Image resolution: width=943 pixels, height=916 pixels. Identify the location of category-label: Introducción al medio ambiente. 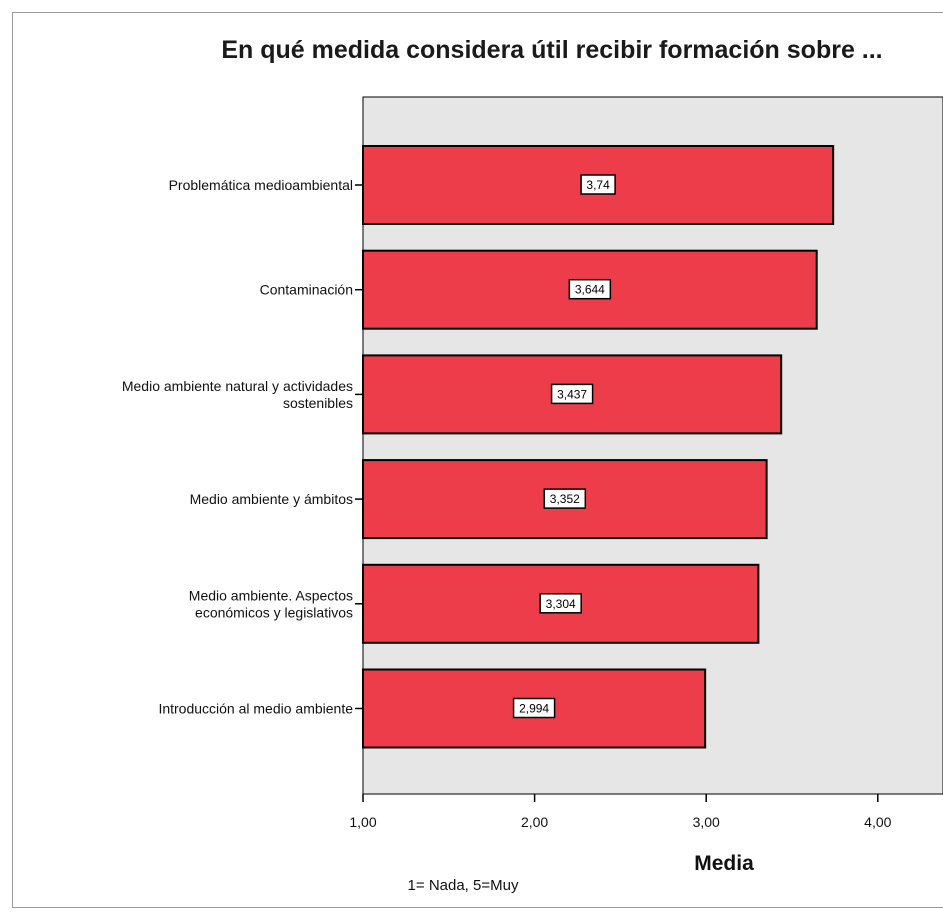
(255, 709).